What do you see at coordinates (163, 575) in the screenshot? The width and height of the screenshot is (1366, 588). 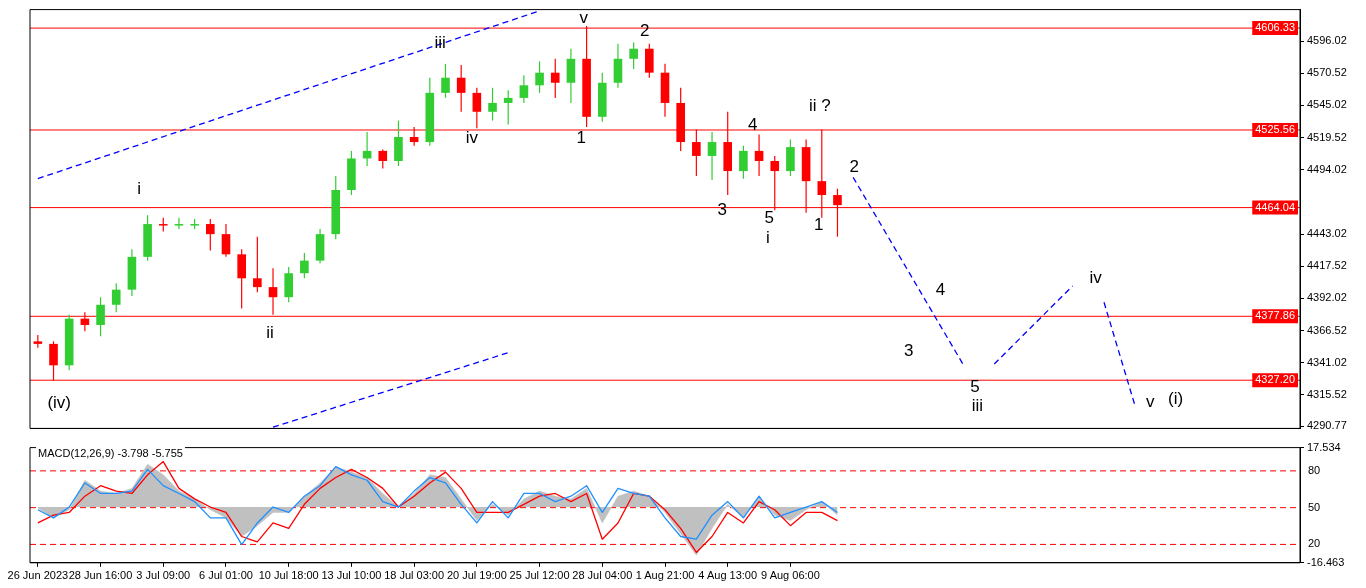 I see `x-tick-label: 3 Jul 09:00` at bounding box center [163, 575].